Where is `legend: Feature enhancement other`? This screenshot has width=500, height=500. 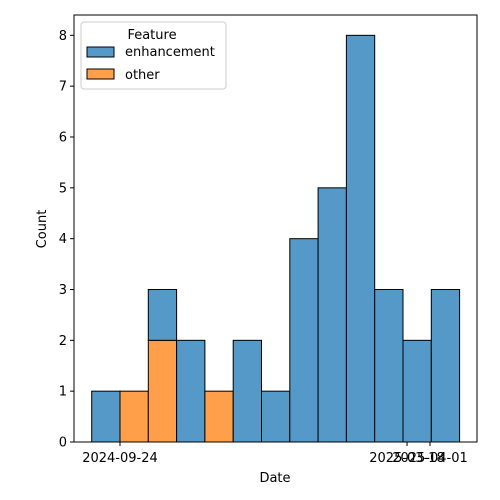
legend: Feature enhancement other is located at coordinates (153, 55).